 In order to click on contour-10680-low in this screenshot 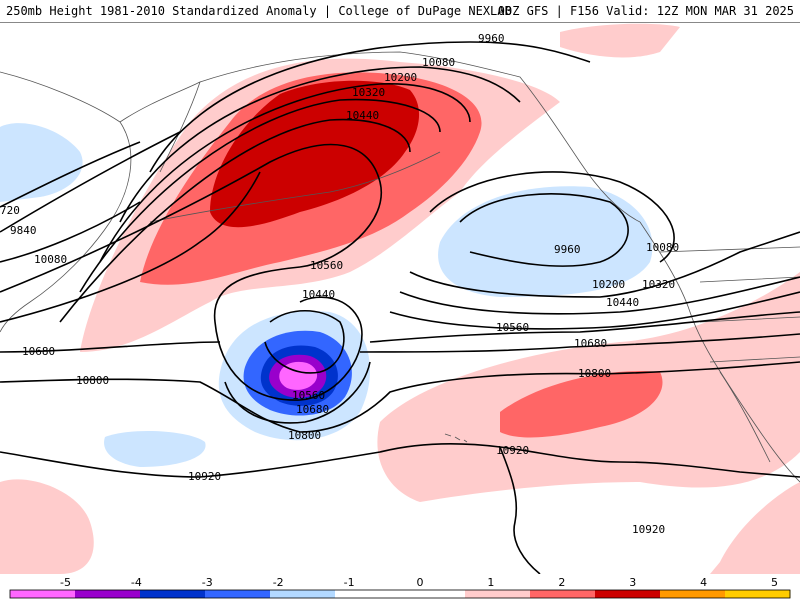, I will do `click(297, 392)`.